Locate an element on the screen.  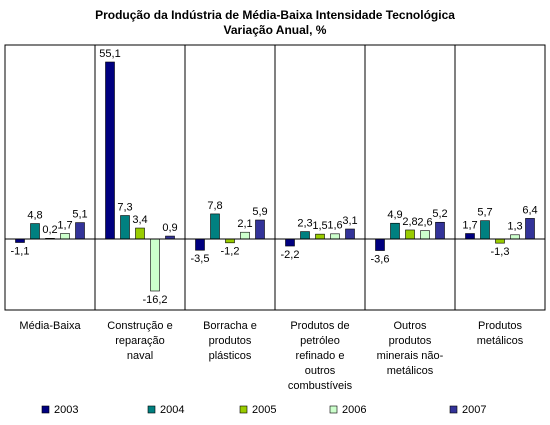
data-label: 1,6 is located at coordinates (334, 226).